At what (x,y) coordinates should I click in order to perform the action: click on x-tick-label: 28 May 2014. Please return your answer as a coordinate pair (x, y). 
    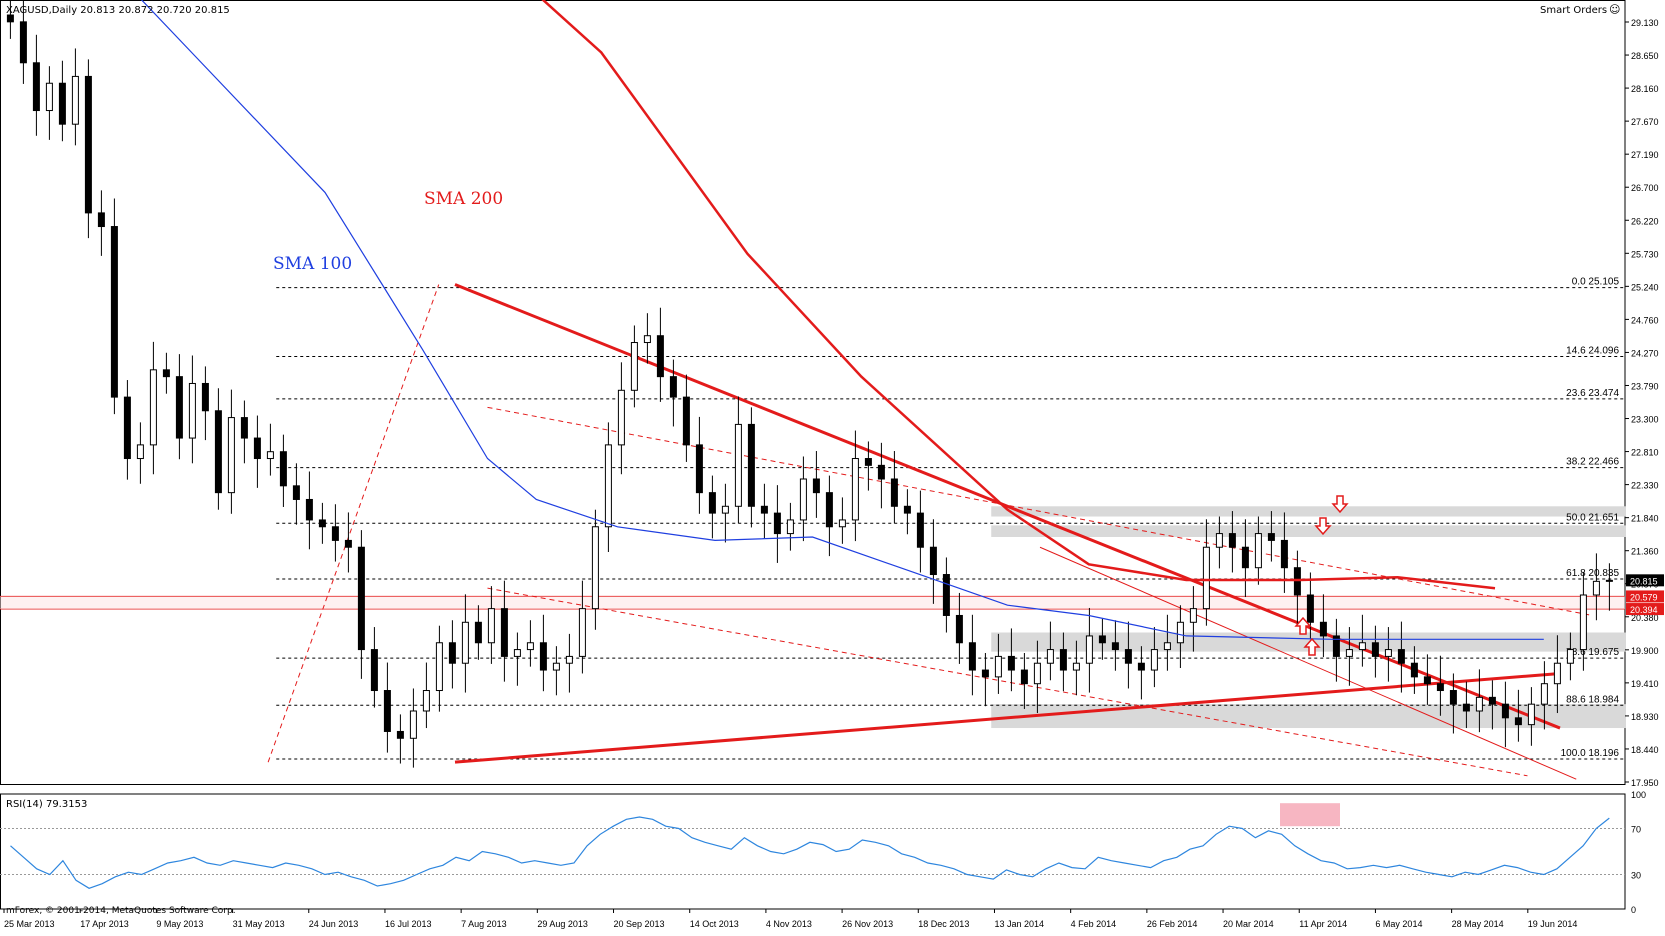
    Looking at the image, I should click on (1478, 924).